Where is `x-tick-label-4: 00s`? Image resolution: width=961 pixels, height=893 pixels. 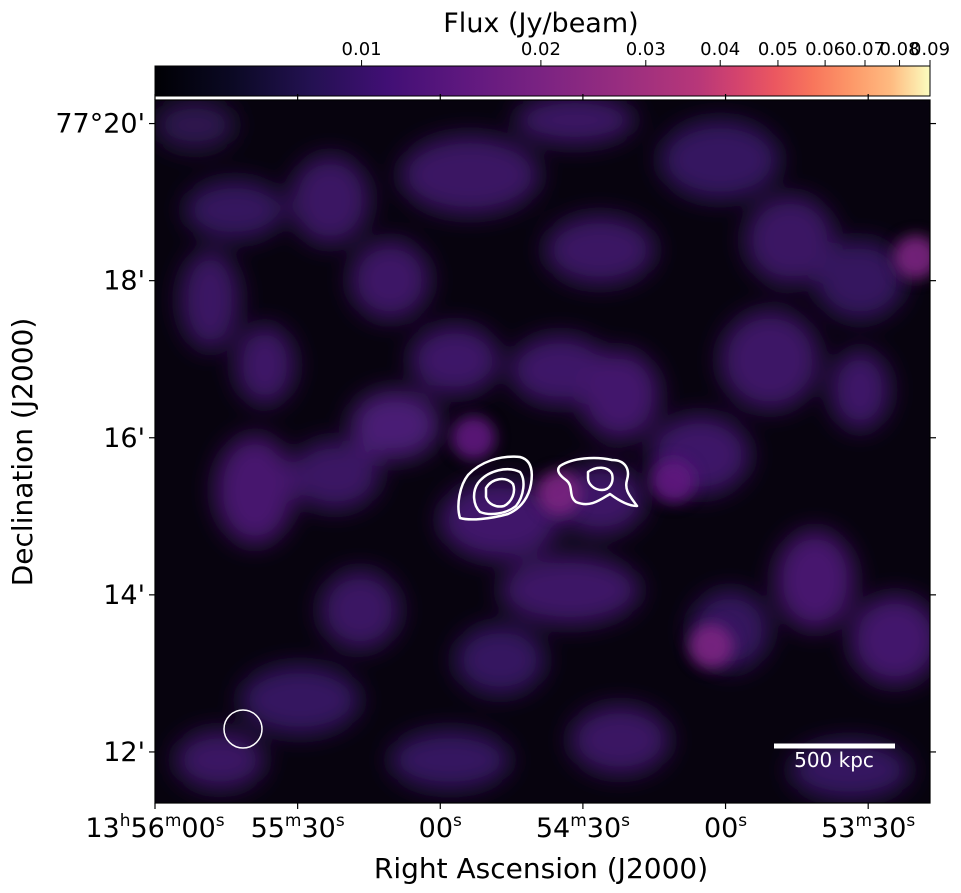
x-tick-label-4: 00s is located at coordinates (725, 827).